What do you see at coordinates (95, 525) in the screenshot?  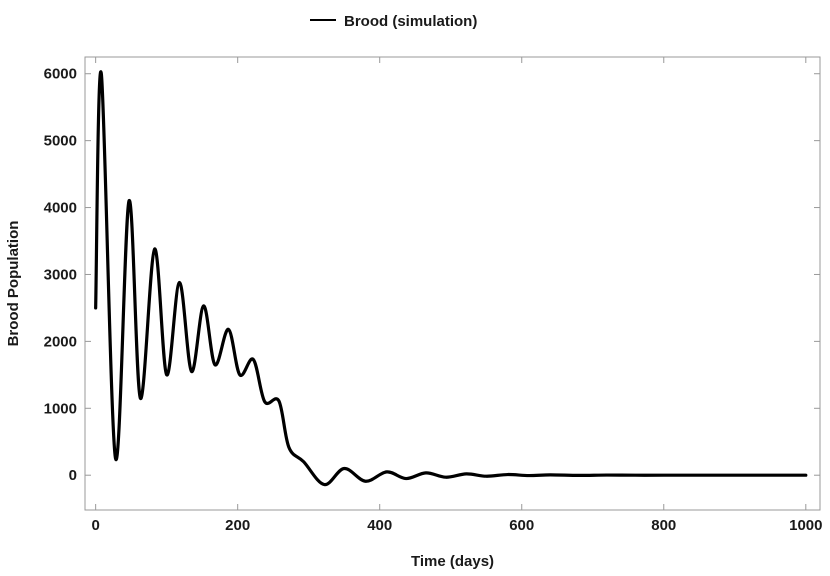 I see `x-tick-label: 0` at bounding box center [95, 525].